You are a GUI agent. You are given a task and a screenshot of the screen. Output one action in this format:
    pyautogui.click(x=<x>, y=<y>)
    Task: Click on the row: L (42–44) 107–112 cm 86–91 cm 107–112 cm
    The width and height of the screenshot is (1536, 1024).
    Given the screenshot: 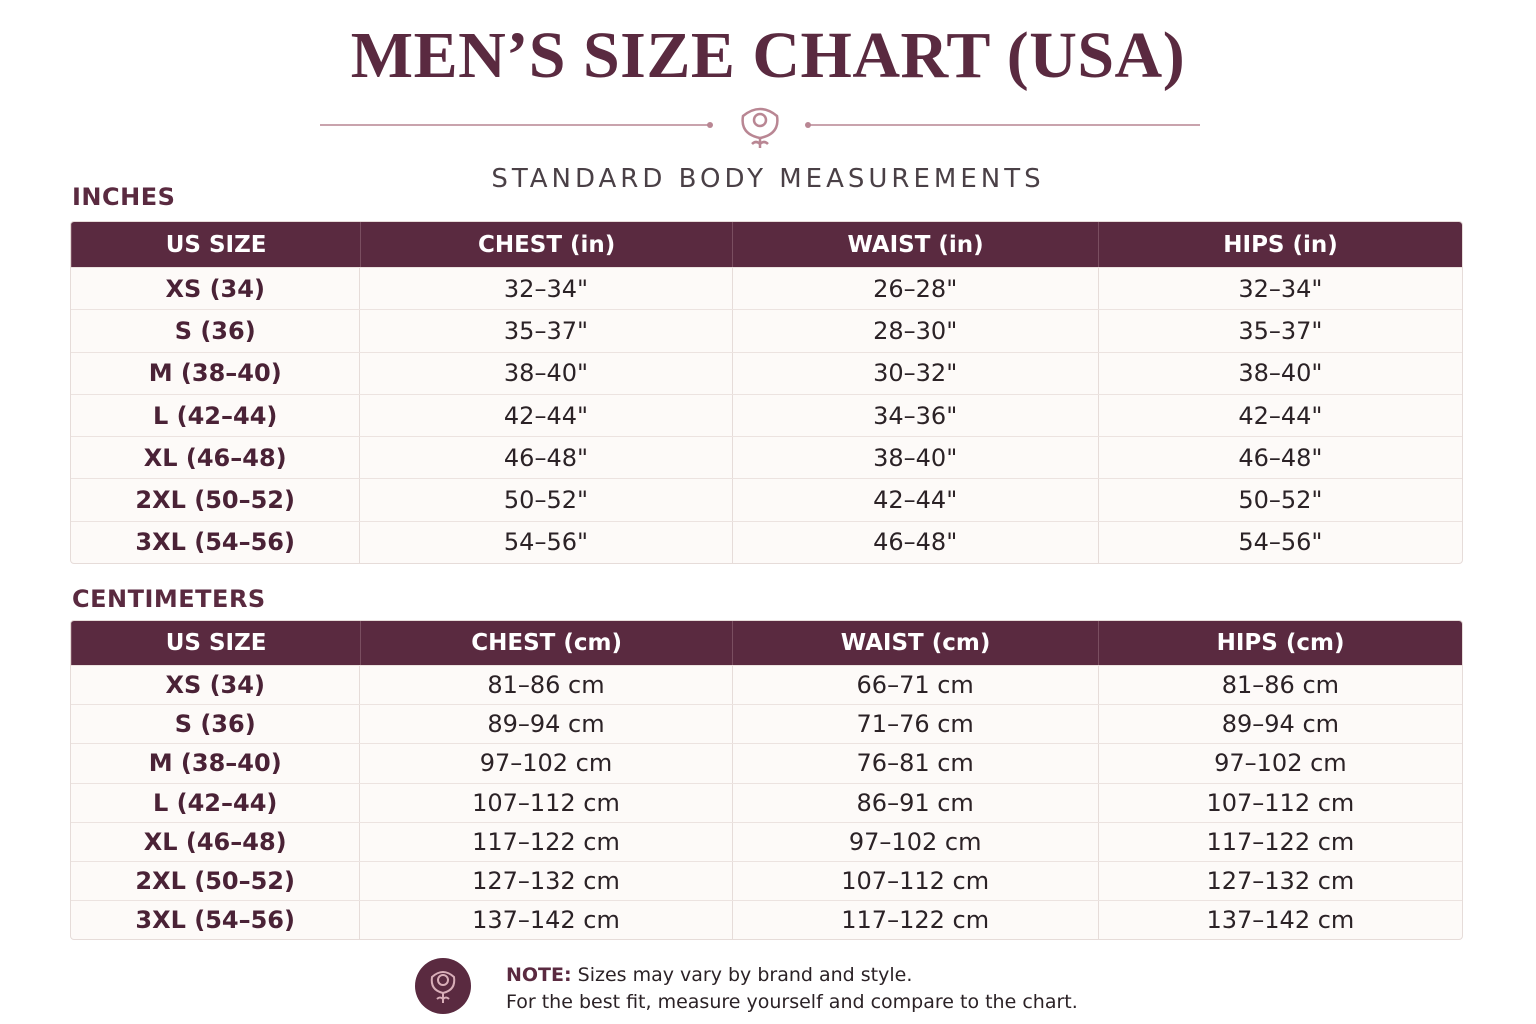 What is the action you would take?
    pyautogui.click(x=766, y=802)
    